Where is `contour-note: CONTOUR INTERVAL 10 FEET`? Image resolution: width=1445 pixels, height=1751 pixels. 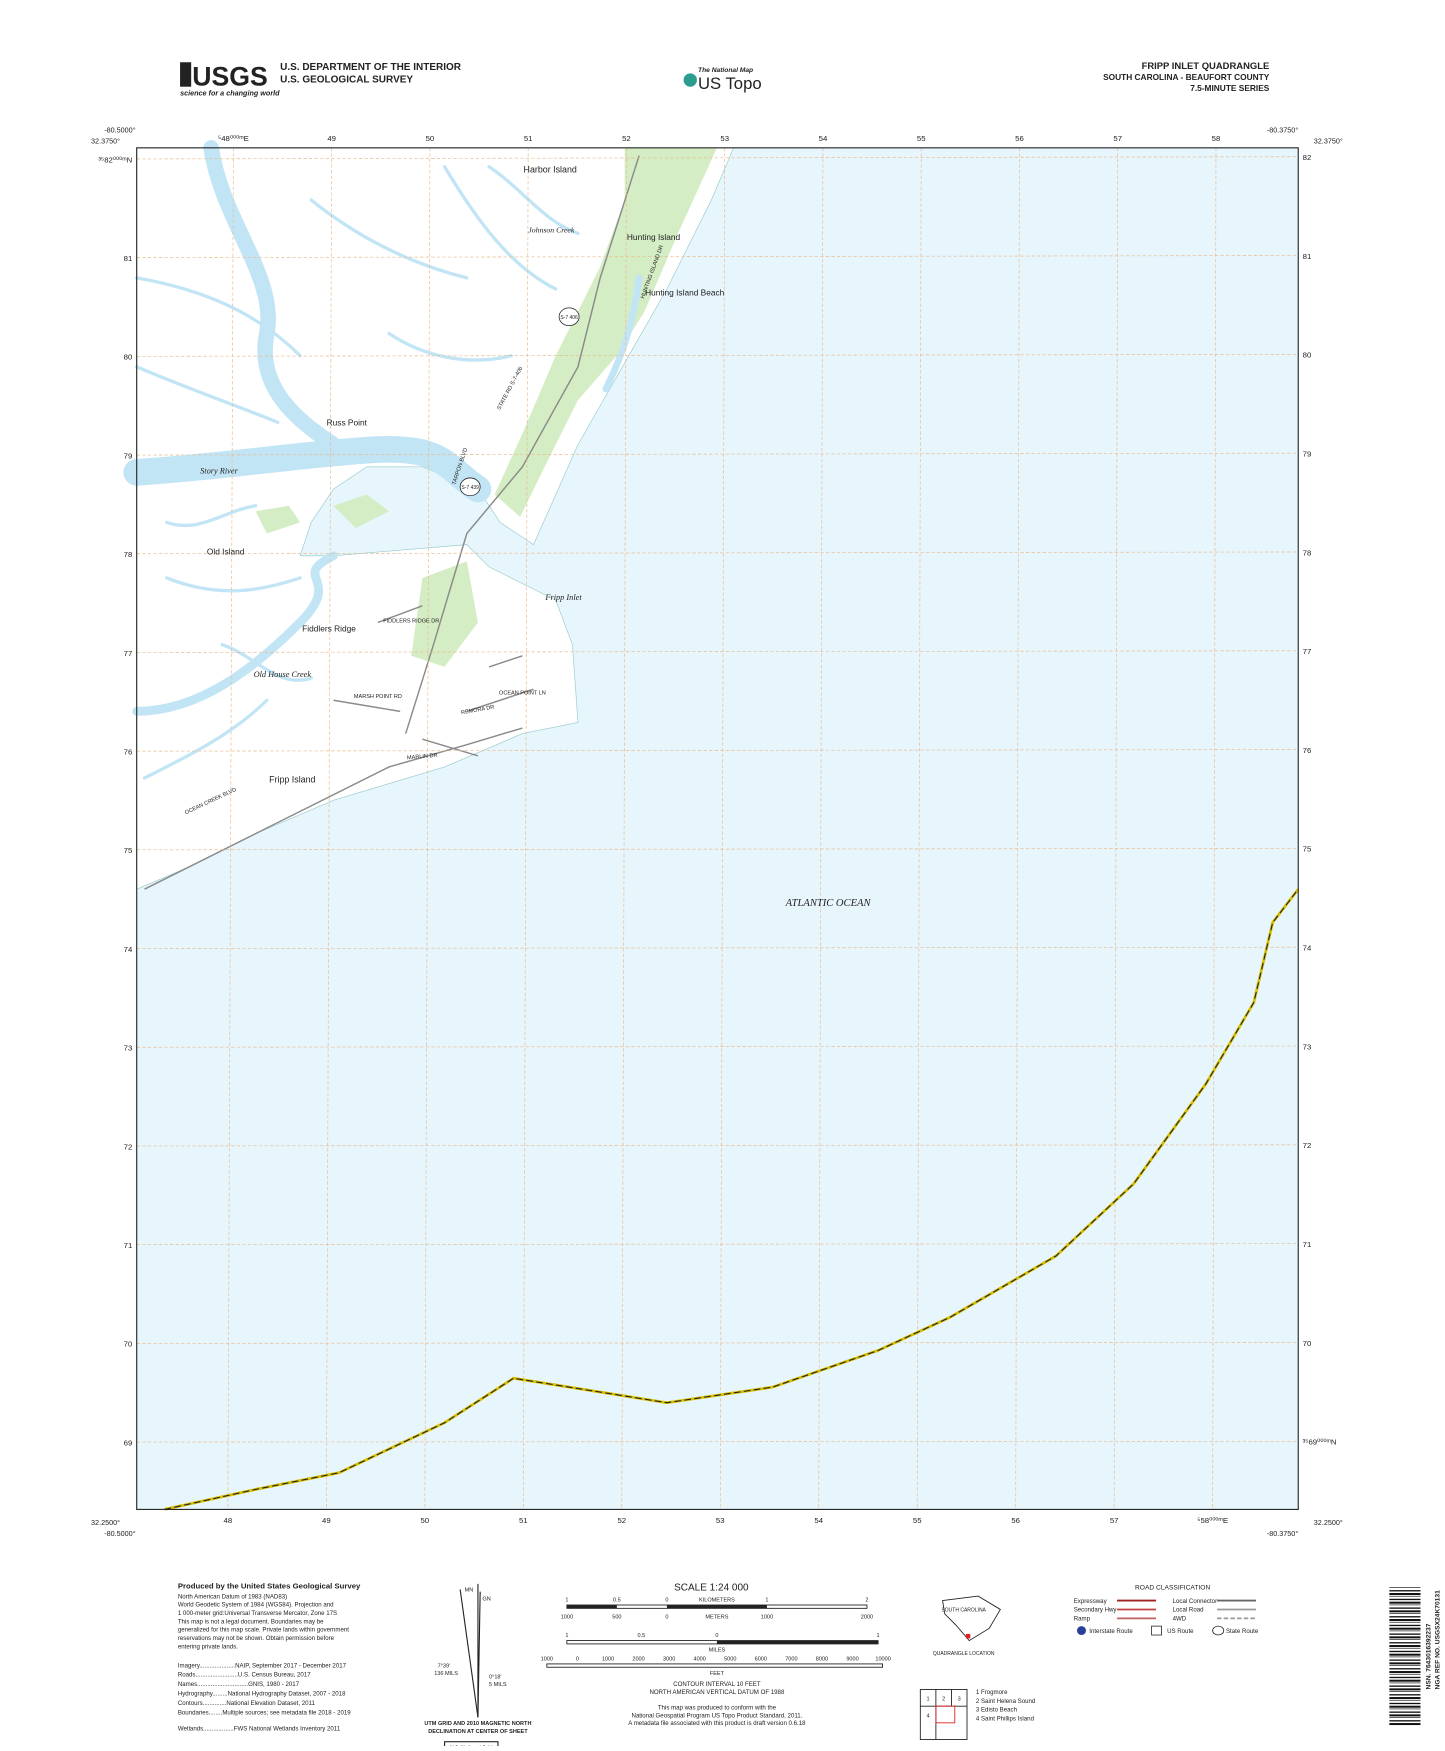 contour-note: CONTOUR INTERVAL 10 FEET is located at coordinates (717, 1684).